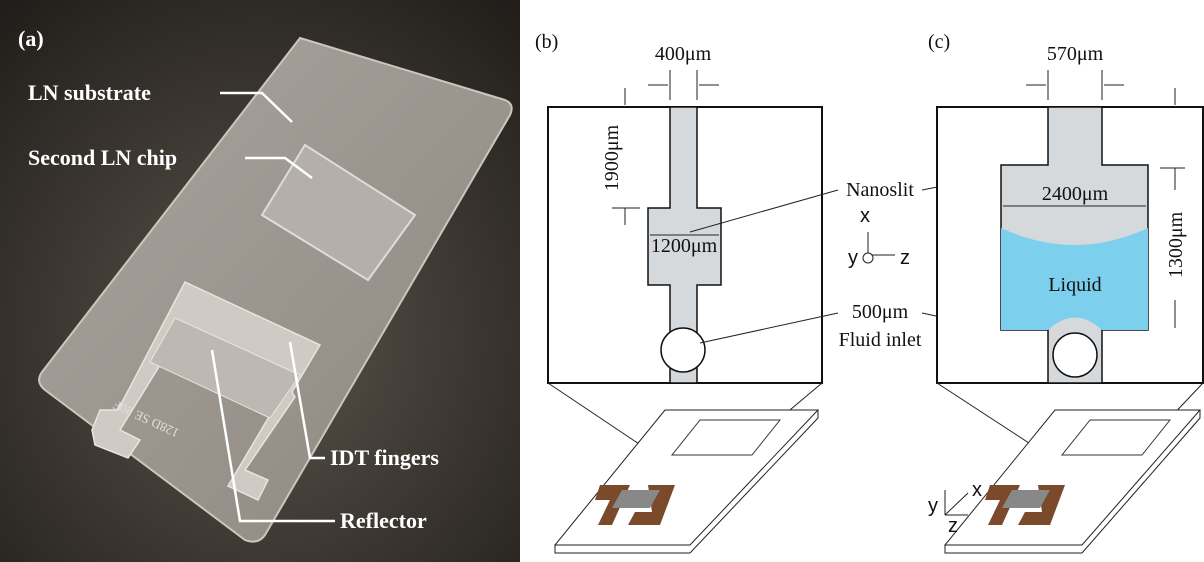 The image size is (1204, 562). What do you see at coordinates (868, 258) in the screenshot?
I see `axis-origin` at bounding box center [868, 258].